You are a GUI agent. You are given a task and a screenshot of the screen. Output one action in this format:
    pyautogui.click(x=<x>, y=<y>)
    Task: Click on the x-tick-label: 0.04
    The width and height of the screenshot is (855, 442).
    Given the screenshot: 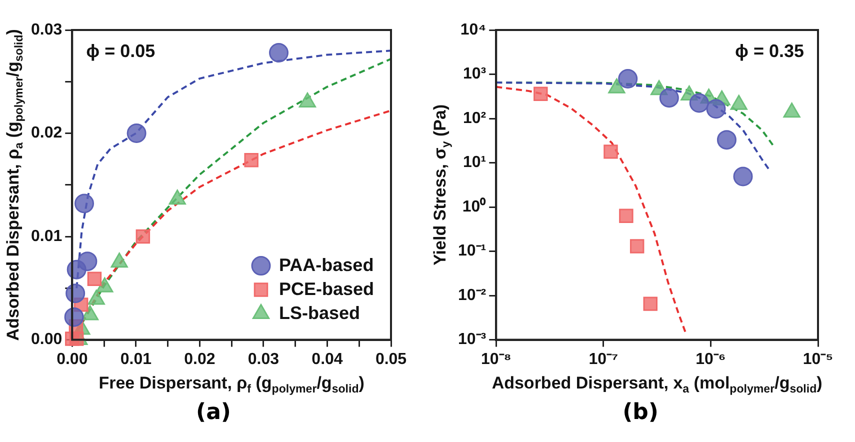 What is the action you would take?
    pyautogui.click(x=327, y=359)
    